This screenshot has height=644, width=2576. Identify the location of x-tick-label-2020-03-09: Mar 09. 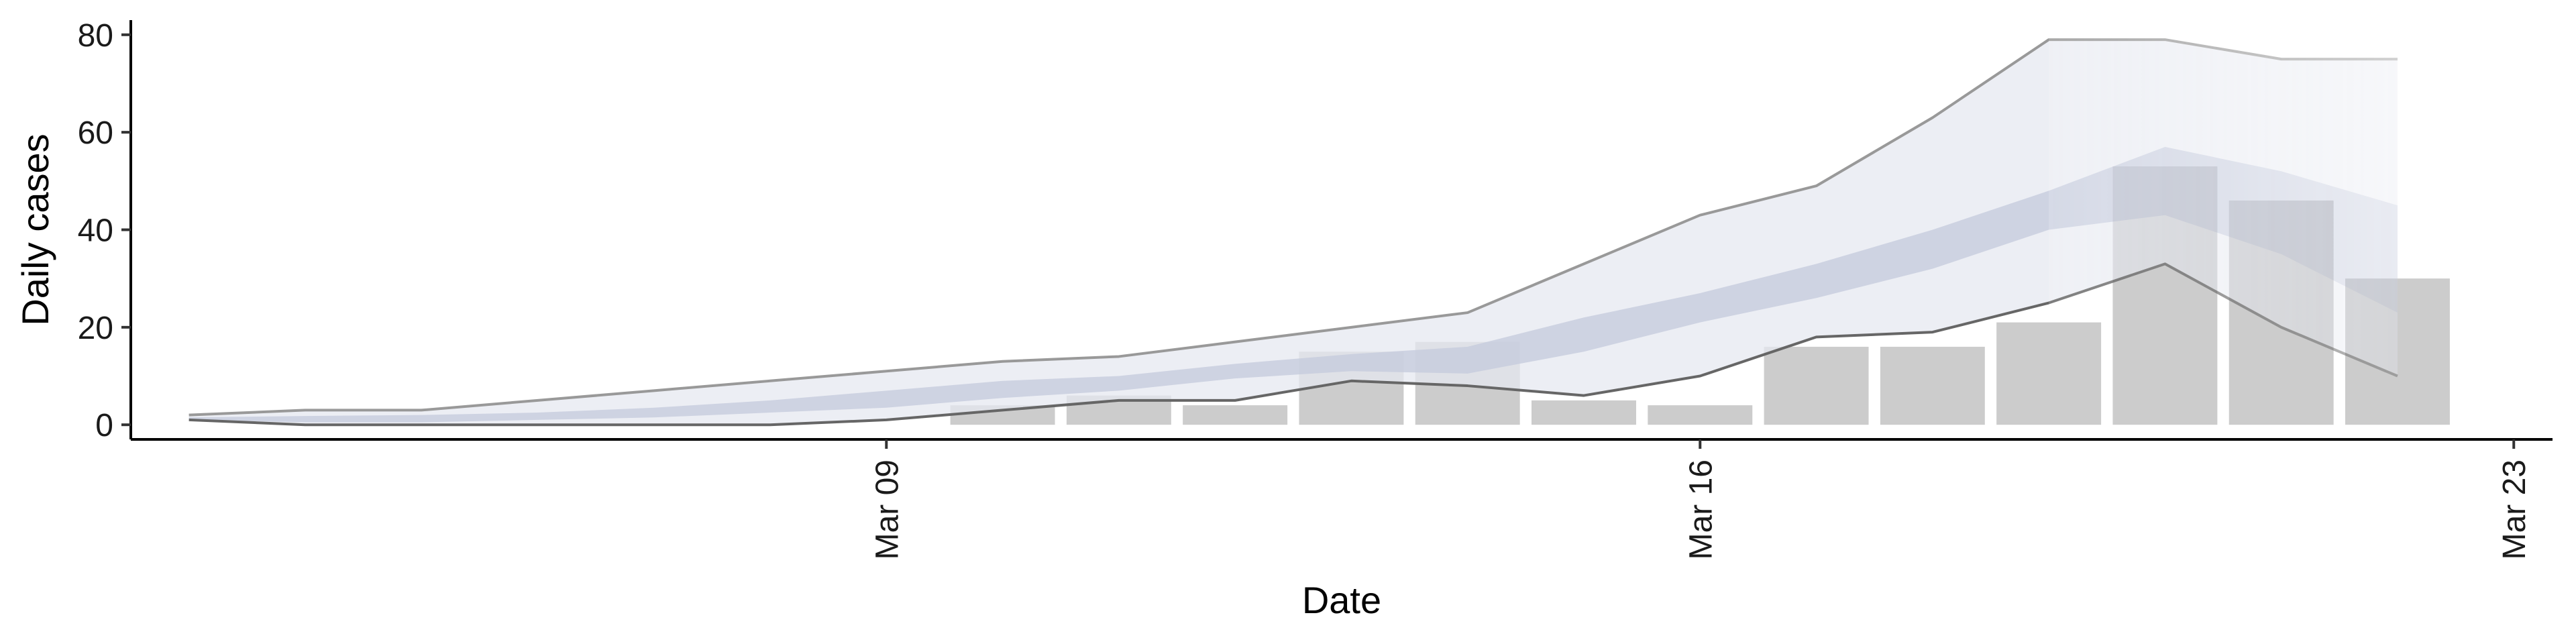
(887, 509).